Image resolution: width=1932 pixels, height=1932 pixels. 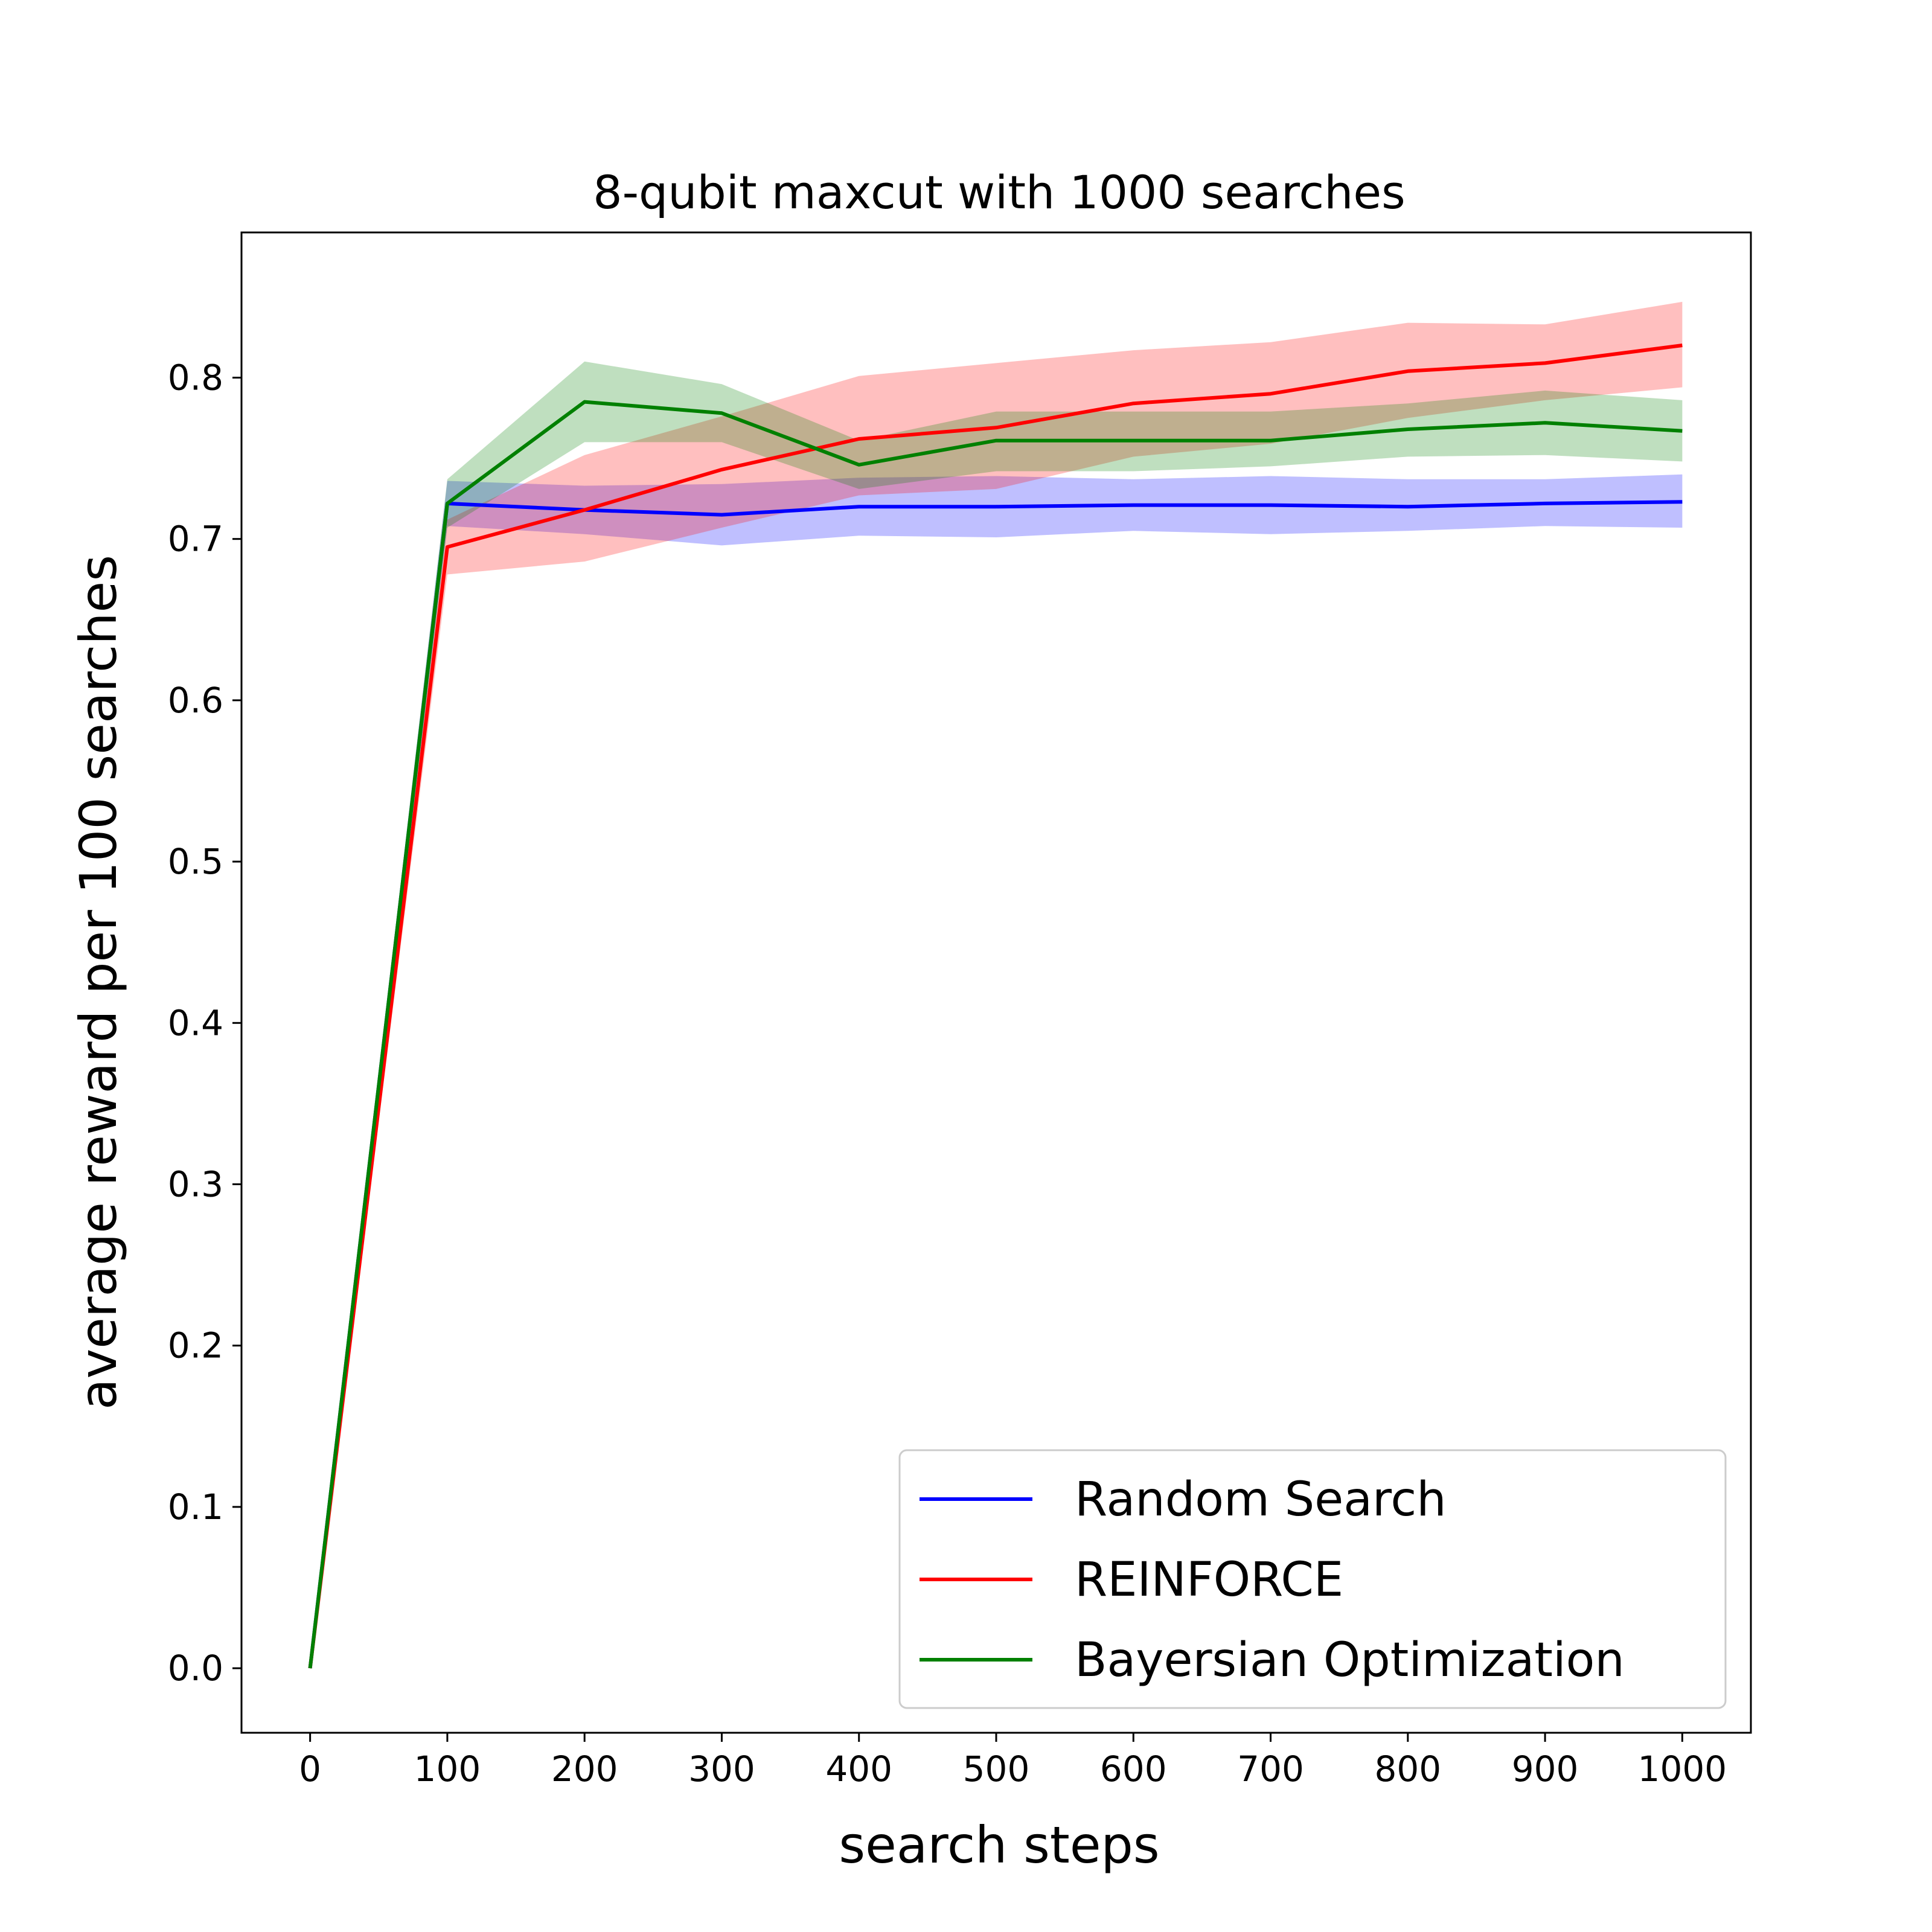 What do you see at coordinates (858, 1769) in the screenshot?
I see `x-tick-label: 400` at bounding box center [858, 1769].